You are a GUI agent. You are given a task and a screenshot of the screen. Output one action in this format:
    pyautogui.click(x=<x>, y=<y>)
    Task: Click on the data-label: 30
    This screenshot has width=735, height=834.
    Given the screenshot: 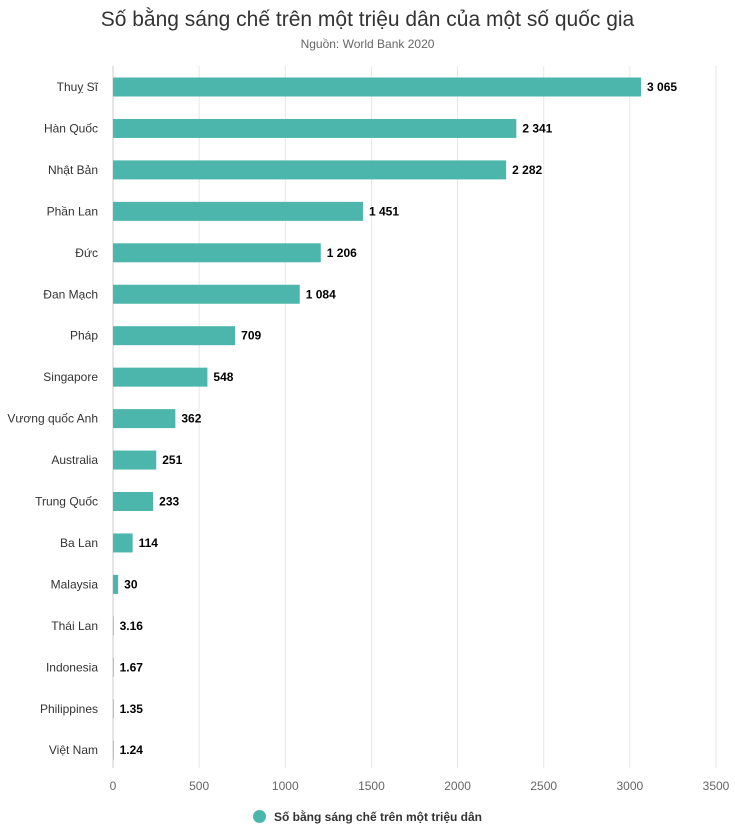 What is the action you would take?
    pyautogui.click(x=131, y=584)
    